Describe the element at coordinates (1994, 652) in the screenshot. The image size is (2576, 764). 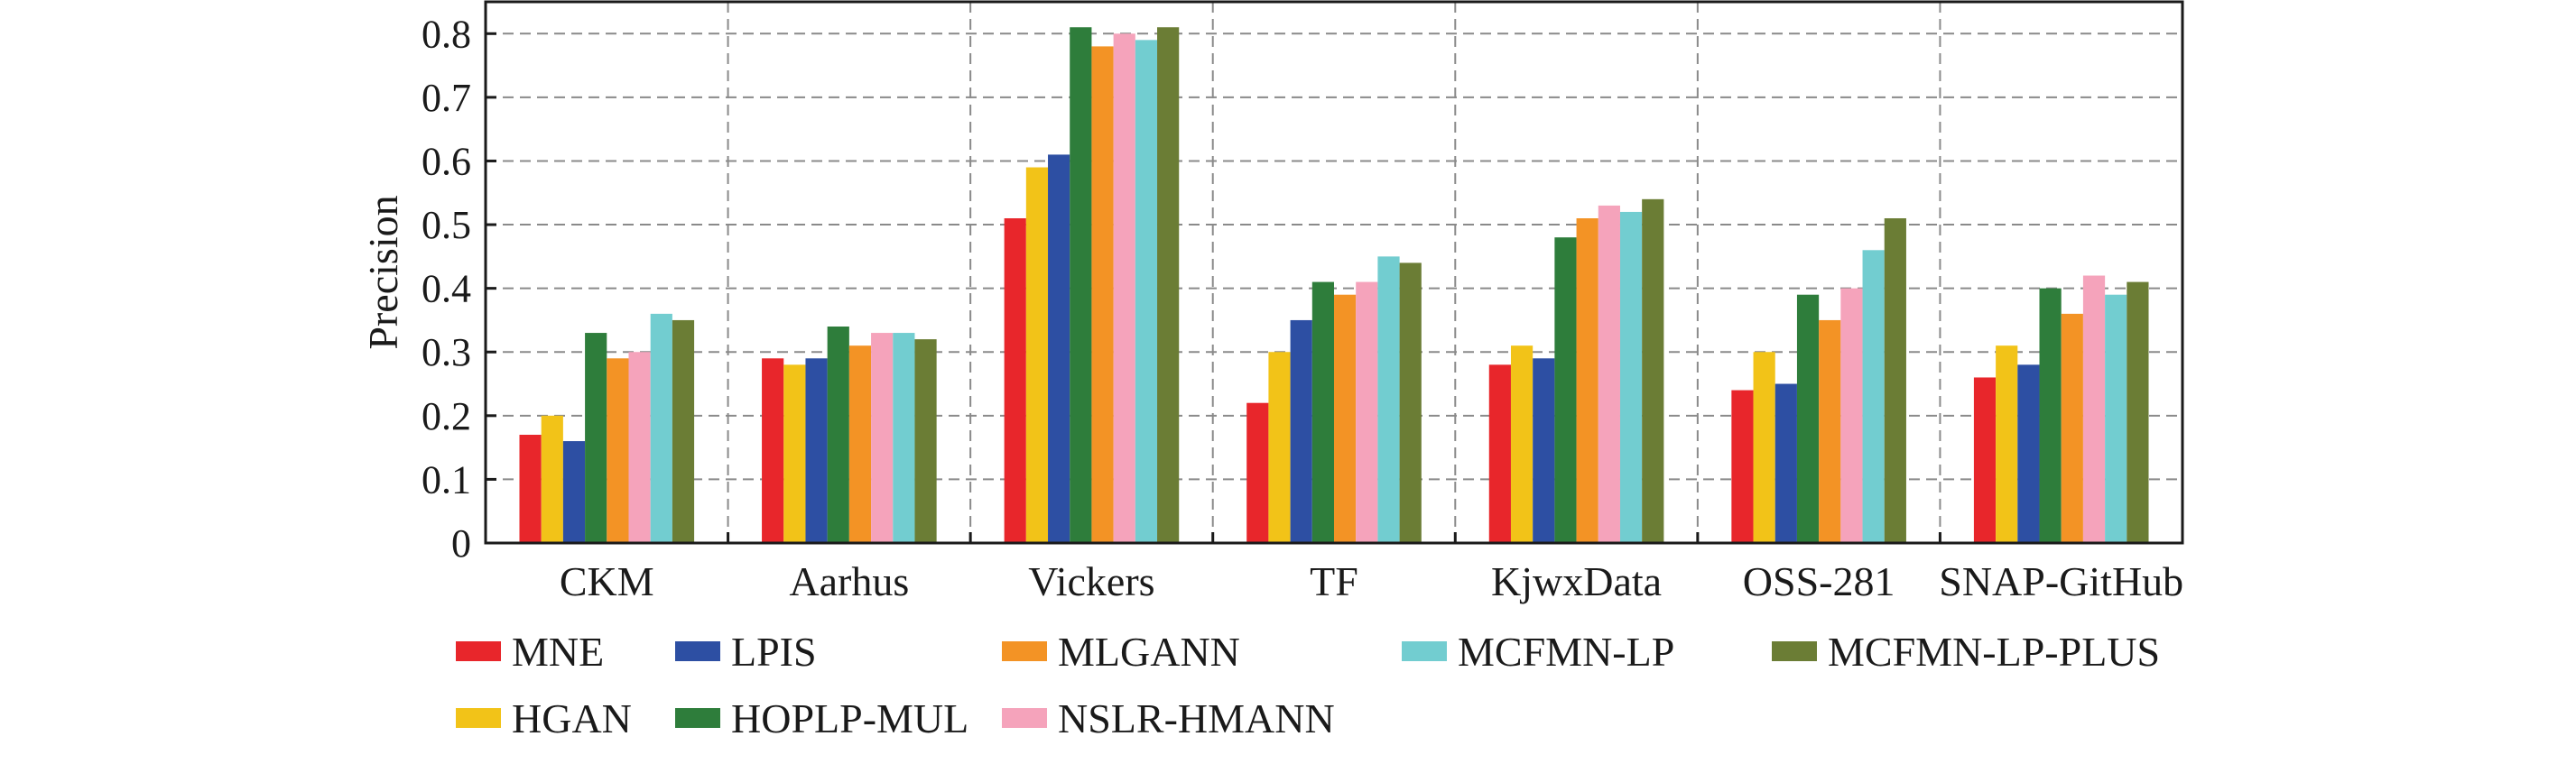
I see `legend-label-mcfmn-lp-plus: MCFMN-LP-PLUS` at that location.